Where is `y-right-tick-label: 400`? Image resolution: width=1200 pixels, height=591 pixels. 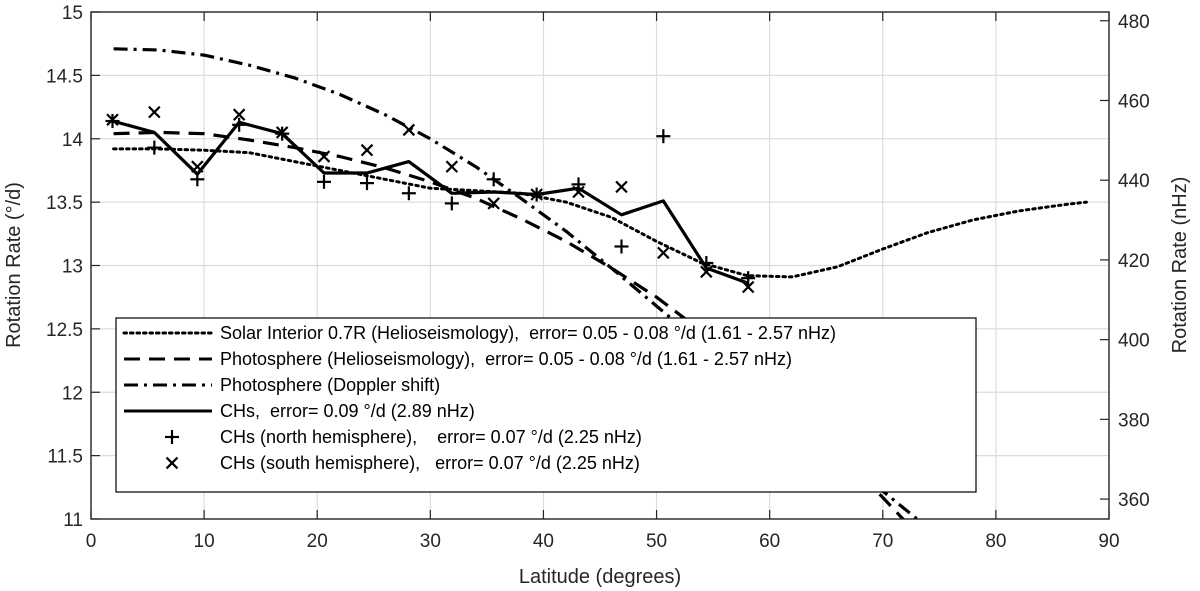 y-right-tick-label: 400 is located at coordinates (1134, 341).